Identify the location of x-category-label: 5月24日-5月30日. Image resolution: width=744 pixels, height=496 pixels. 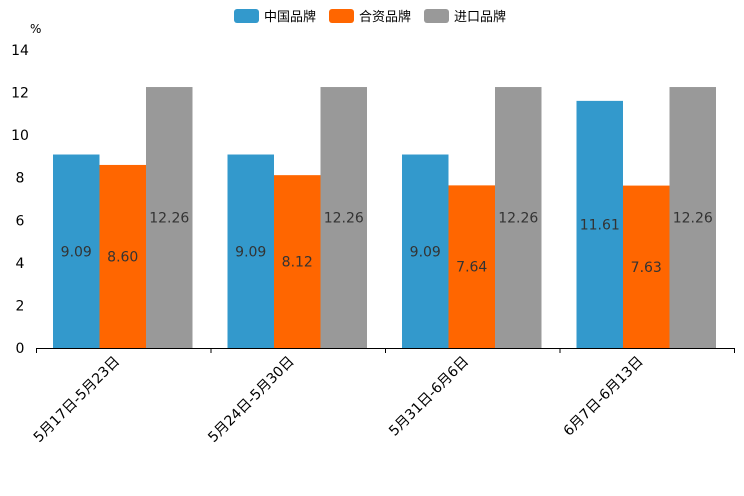
(251, 400).